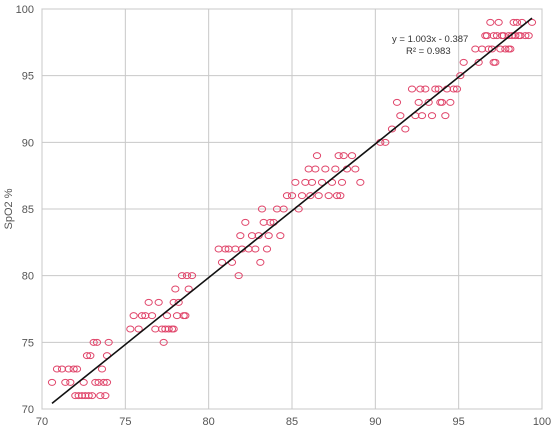 This screenshot has height=434, width=557. Describe the element at coordinates (28, 277) in the screenshot. I see `y-tick-label: 80` at that location.